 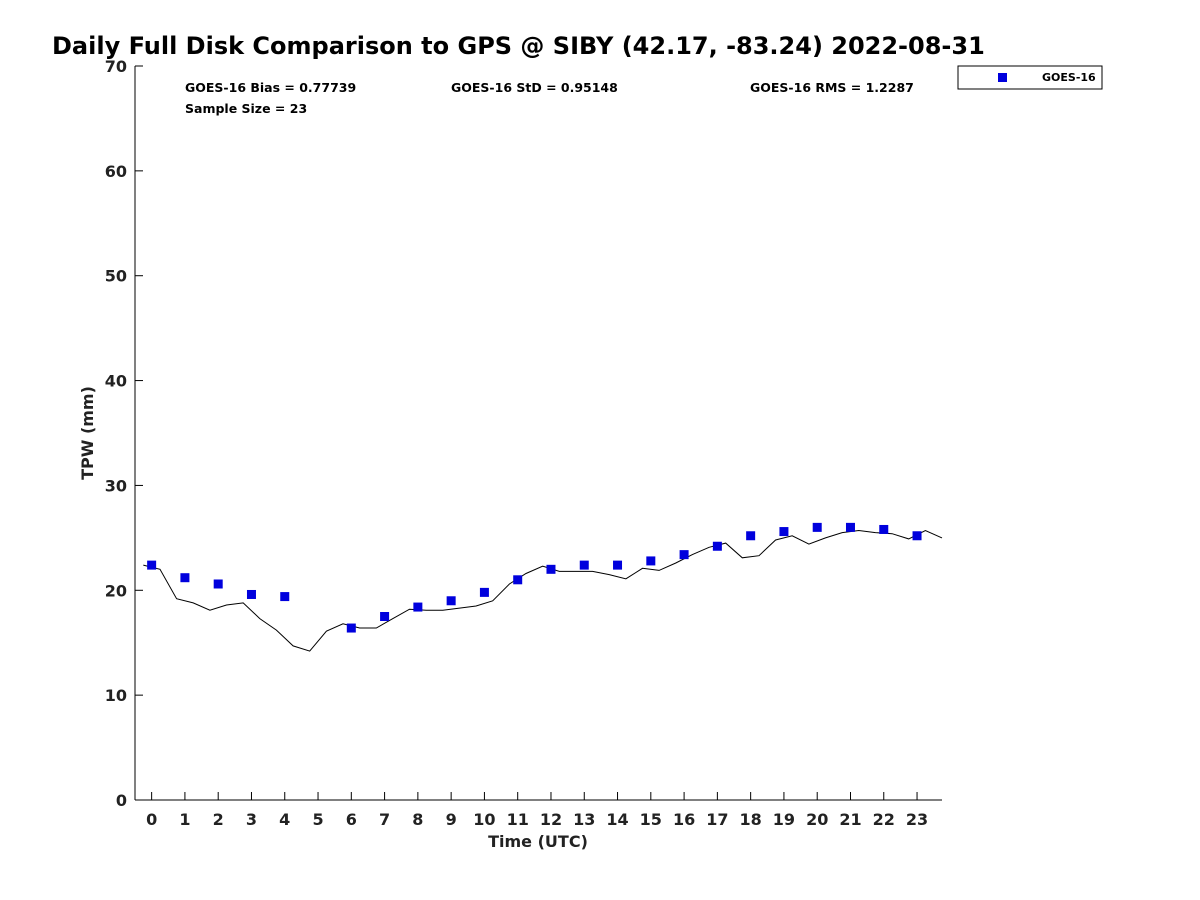 What do you see at coordinates (817, 819) in the screenshot?
I see `x-tick-label: 20` at bounding box center [817, 819].